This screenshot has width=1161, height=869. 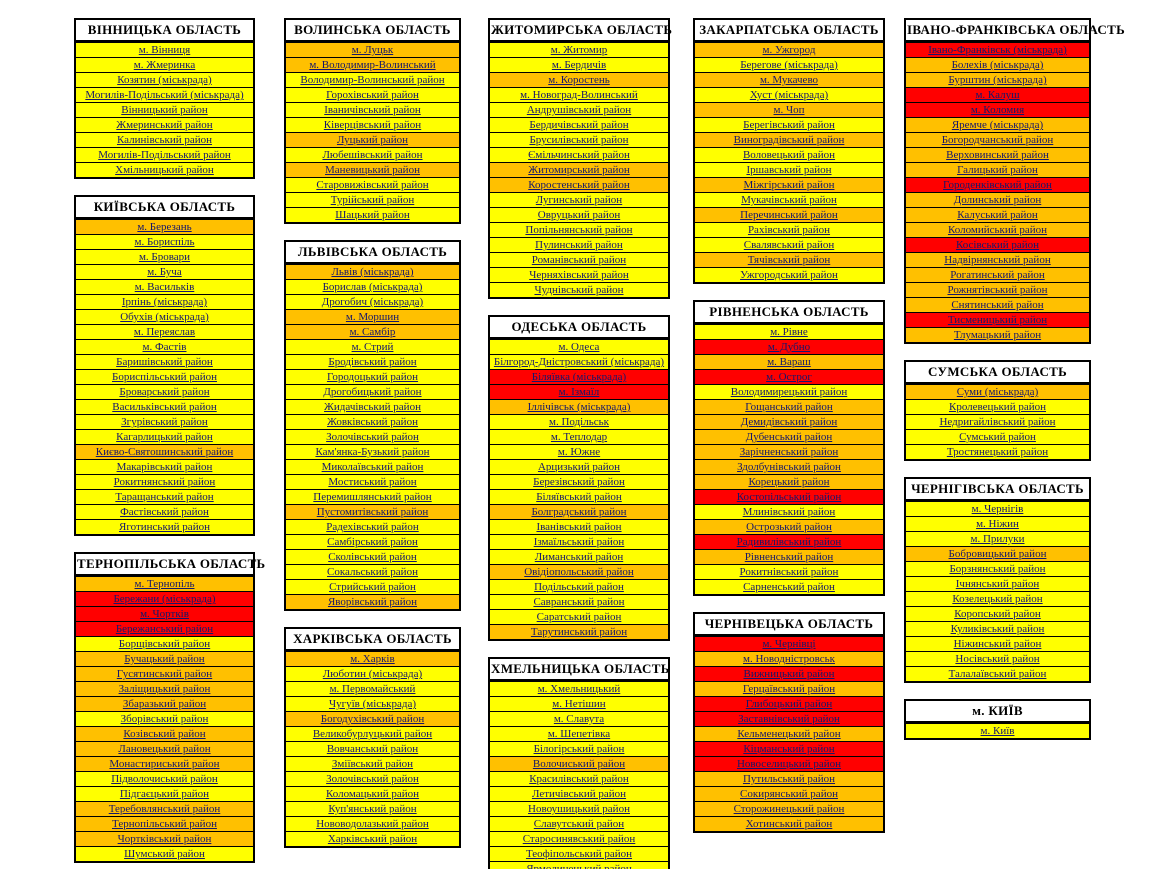 What do you see at coordinates (164, 793) in the screenshot?
I see `territory-cell: Підгаєцький район` at bounding box center [164, 793].